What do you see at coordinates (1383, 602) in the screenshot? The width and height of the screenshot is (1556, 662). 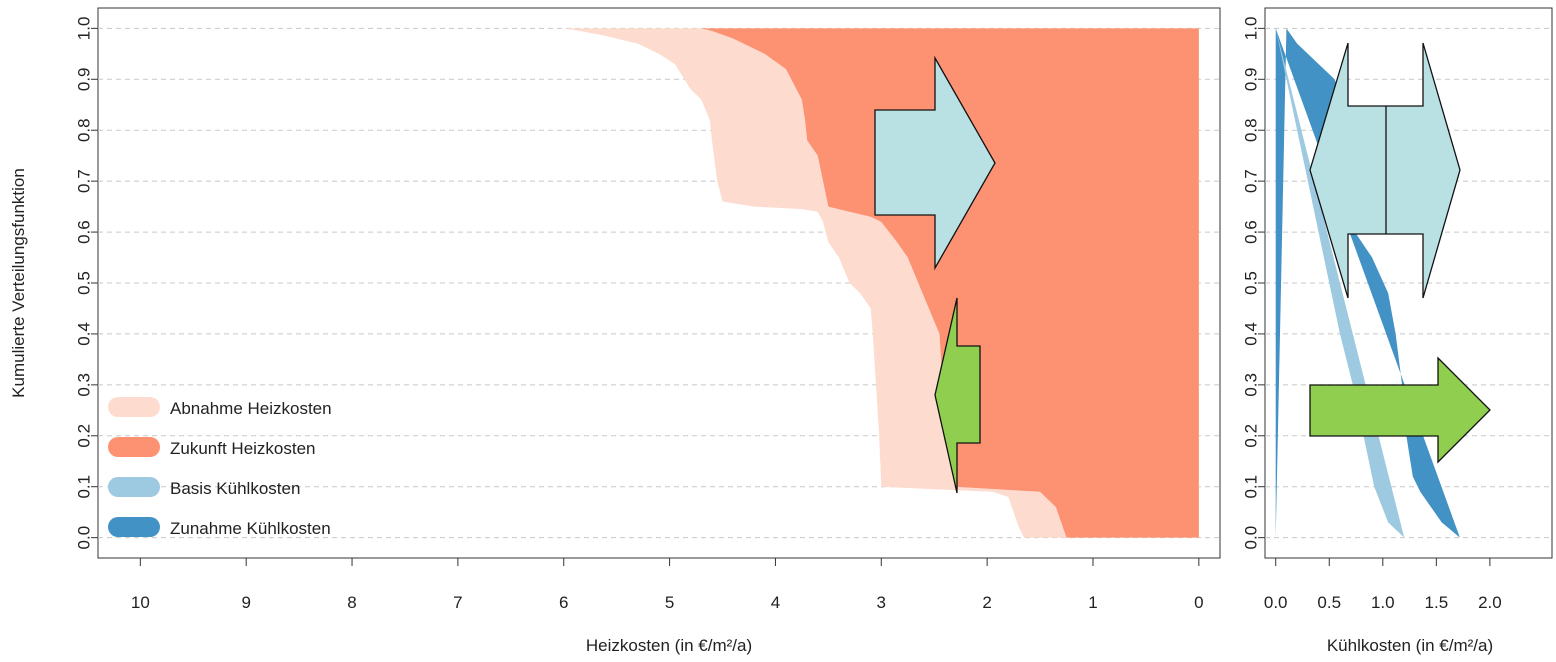 I see `x-tick-label: 1.0` at bounding box center [1383, 602].